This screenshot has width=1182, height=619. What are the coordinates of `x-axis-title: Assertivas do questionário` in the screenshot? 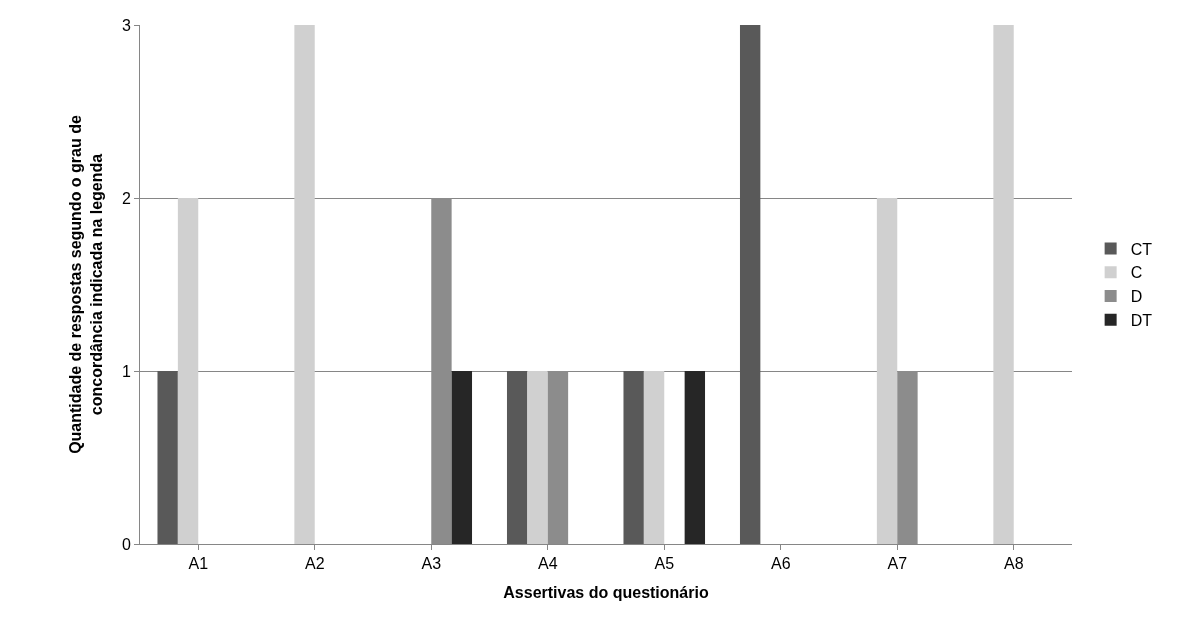 It's located at (606, 592).